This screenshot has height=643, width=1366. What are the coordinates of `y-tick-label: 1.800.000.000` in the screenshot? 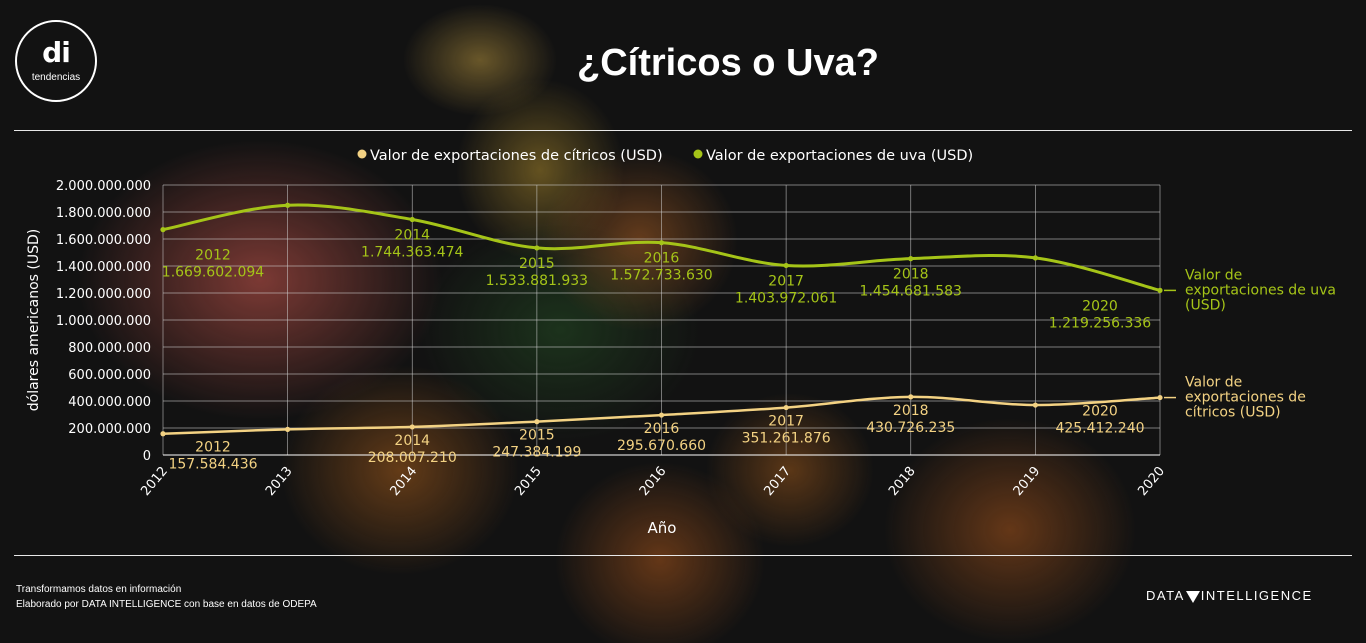 It's located at (103, 213).